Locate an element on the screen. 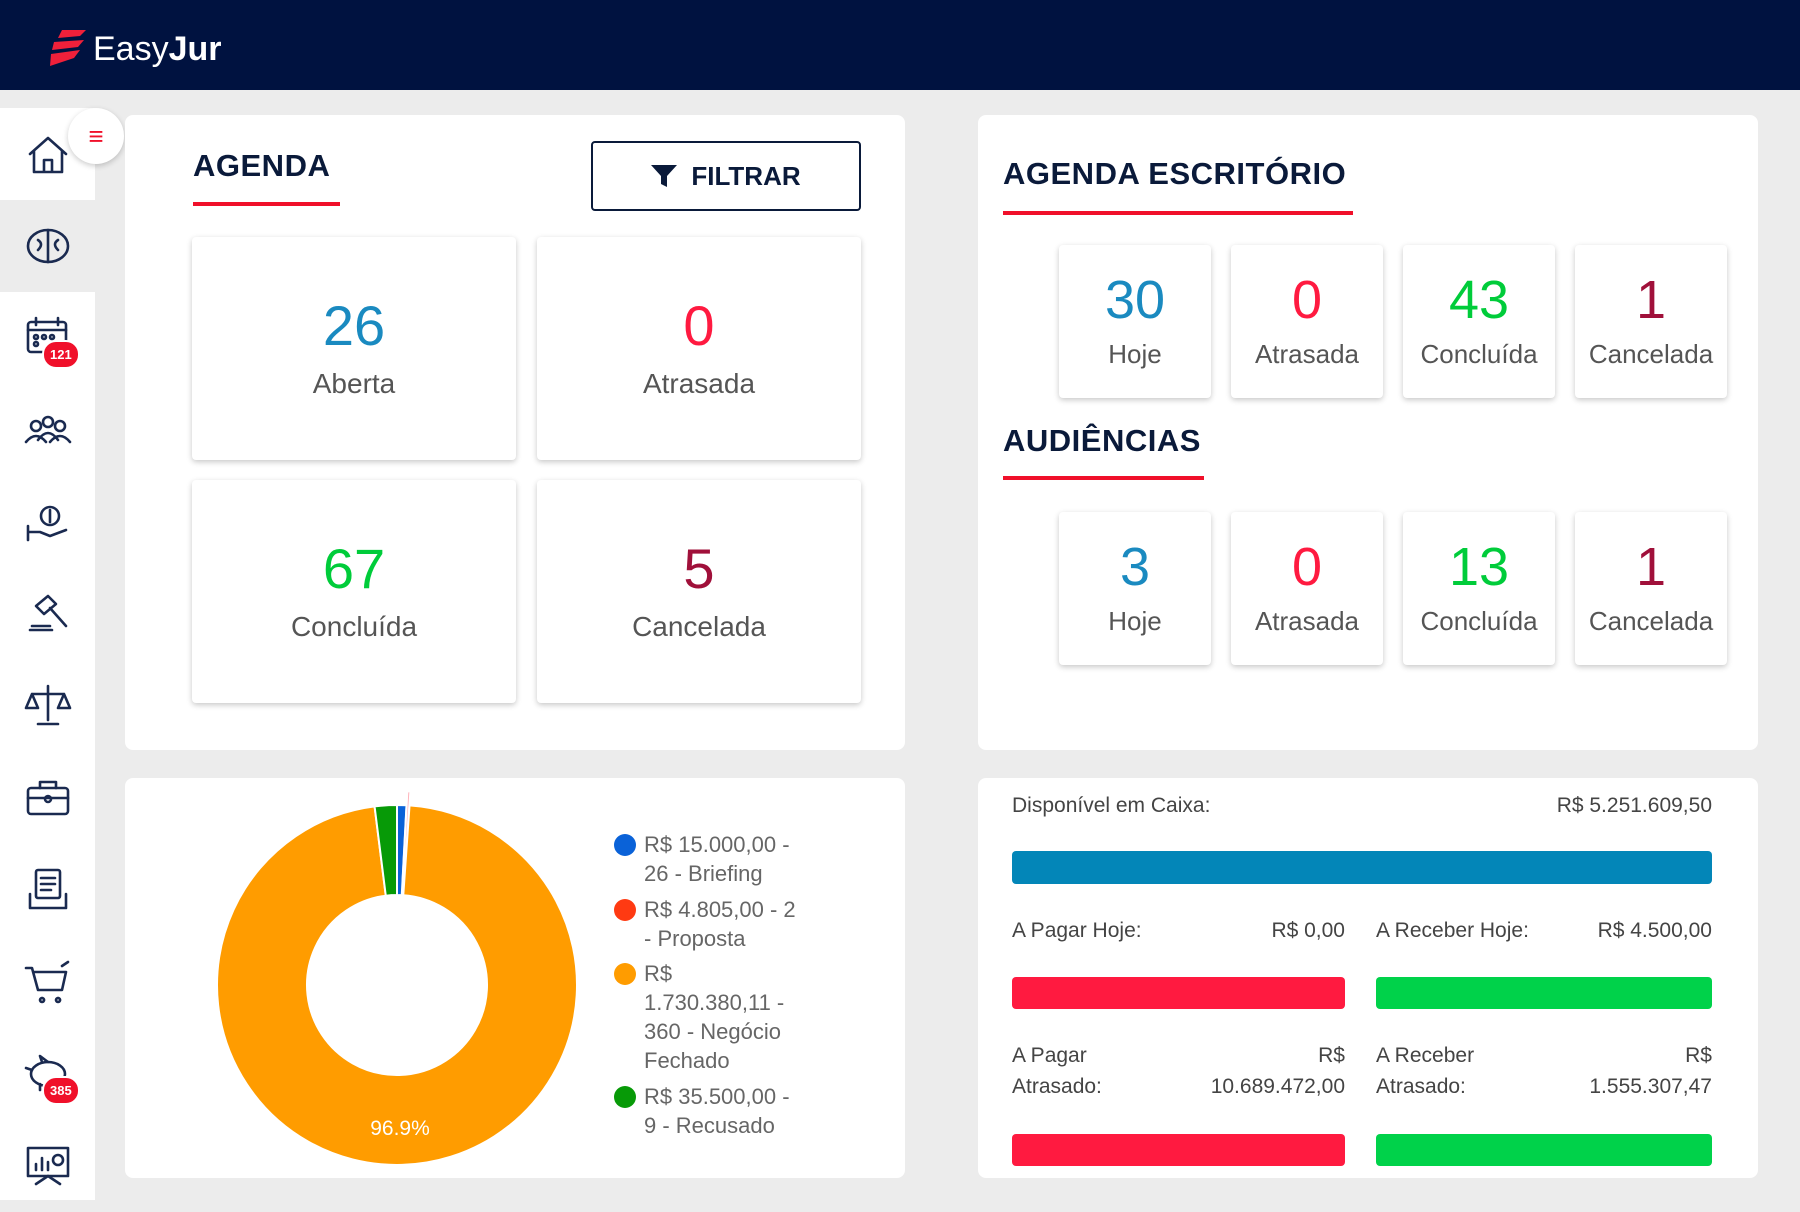  receber-hoje-value: R$ 4.500,00 is located at coordinates (1654, 930).